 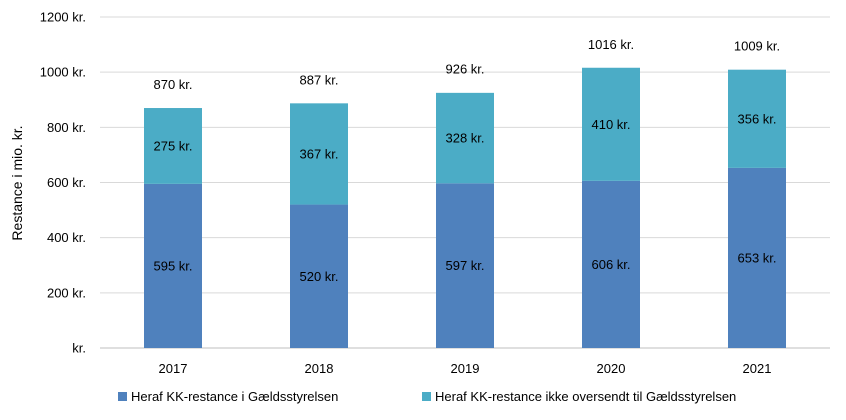 What do you see at coordinates (66, 292) in the screenshot?
I see `y-tick-label: 200 kr.` at bounding box center [66, 292].